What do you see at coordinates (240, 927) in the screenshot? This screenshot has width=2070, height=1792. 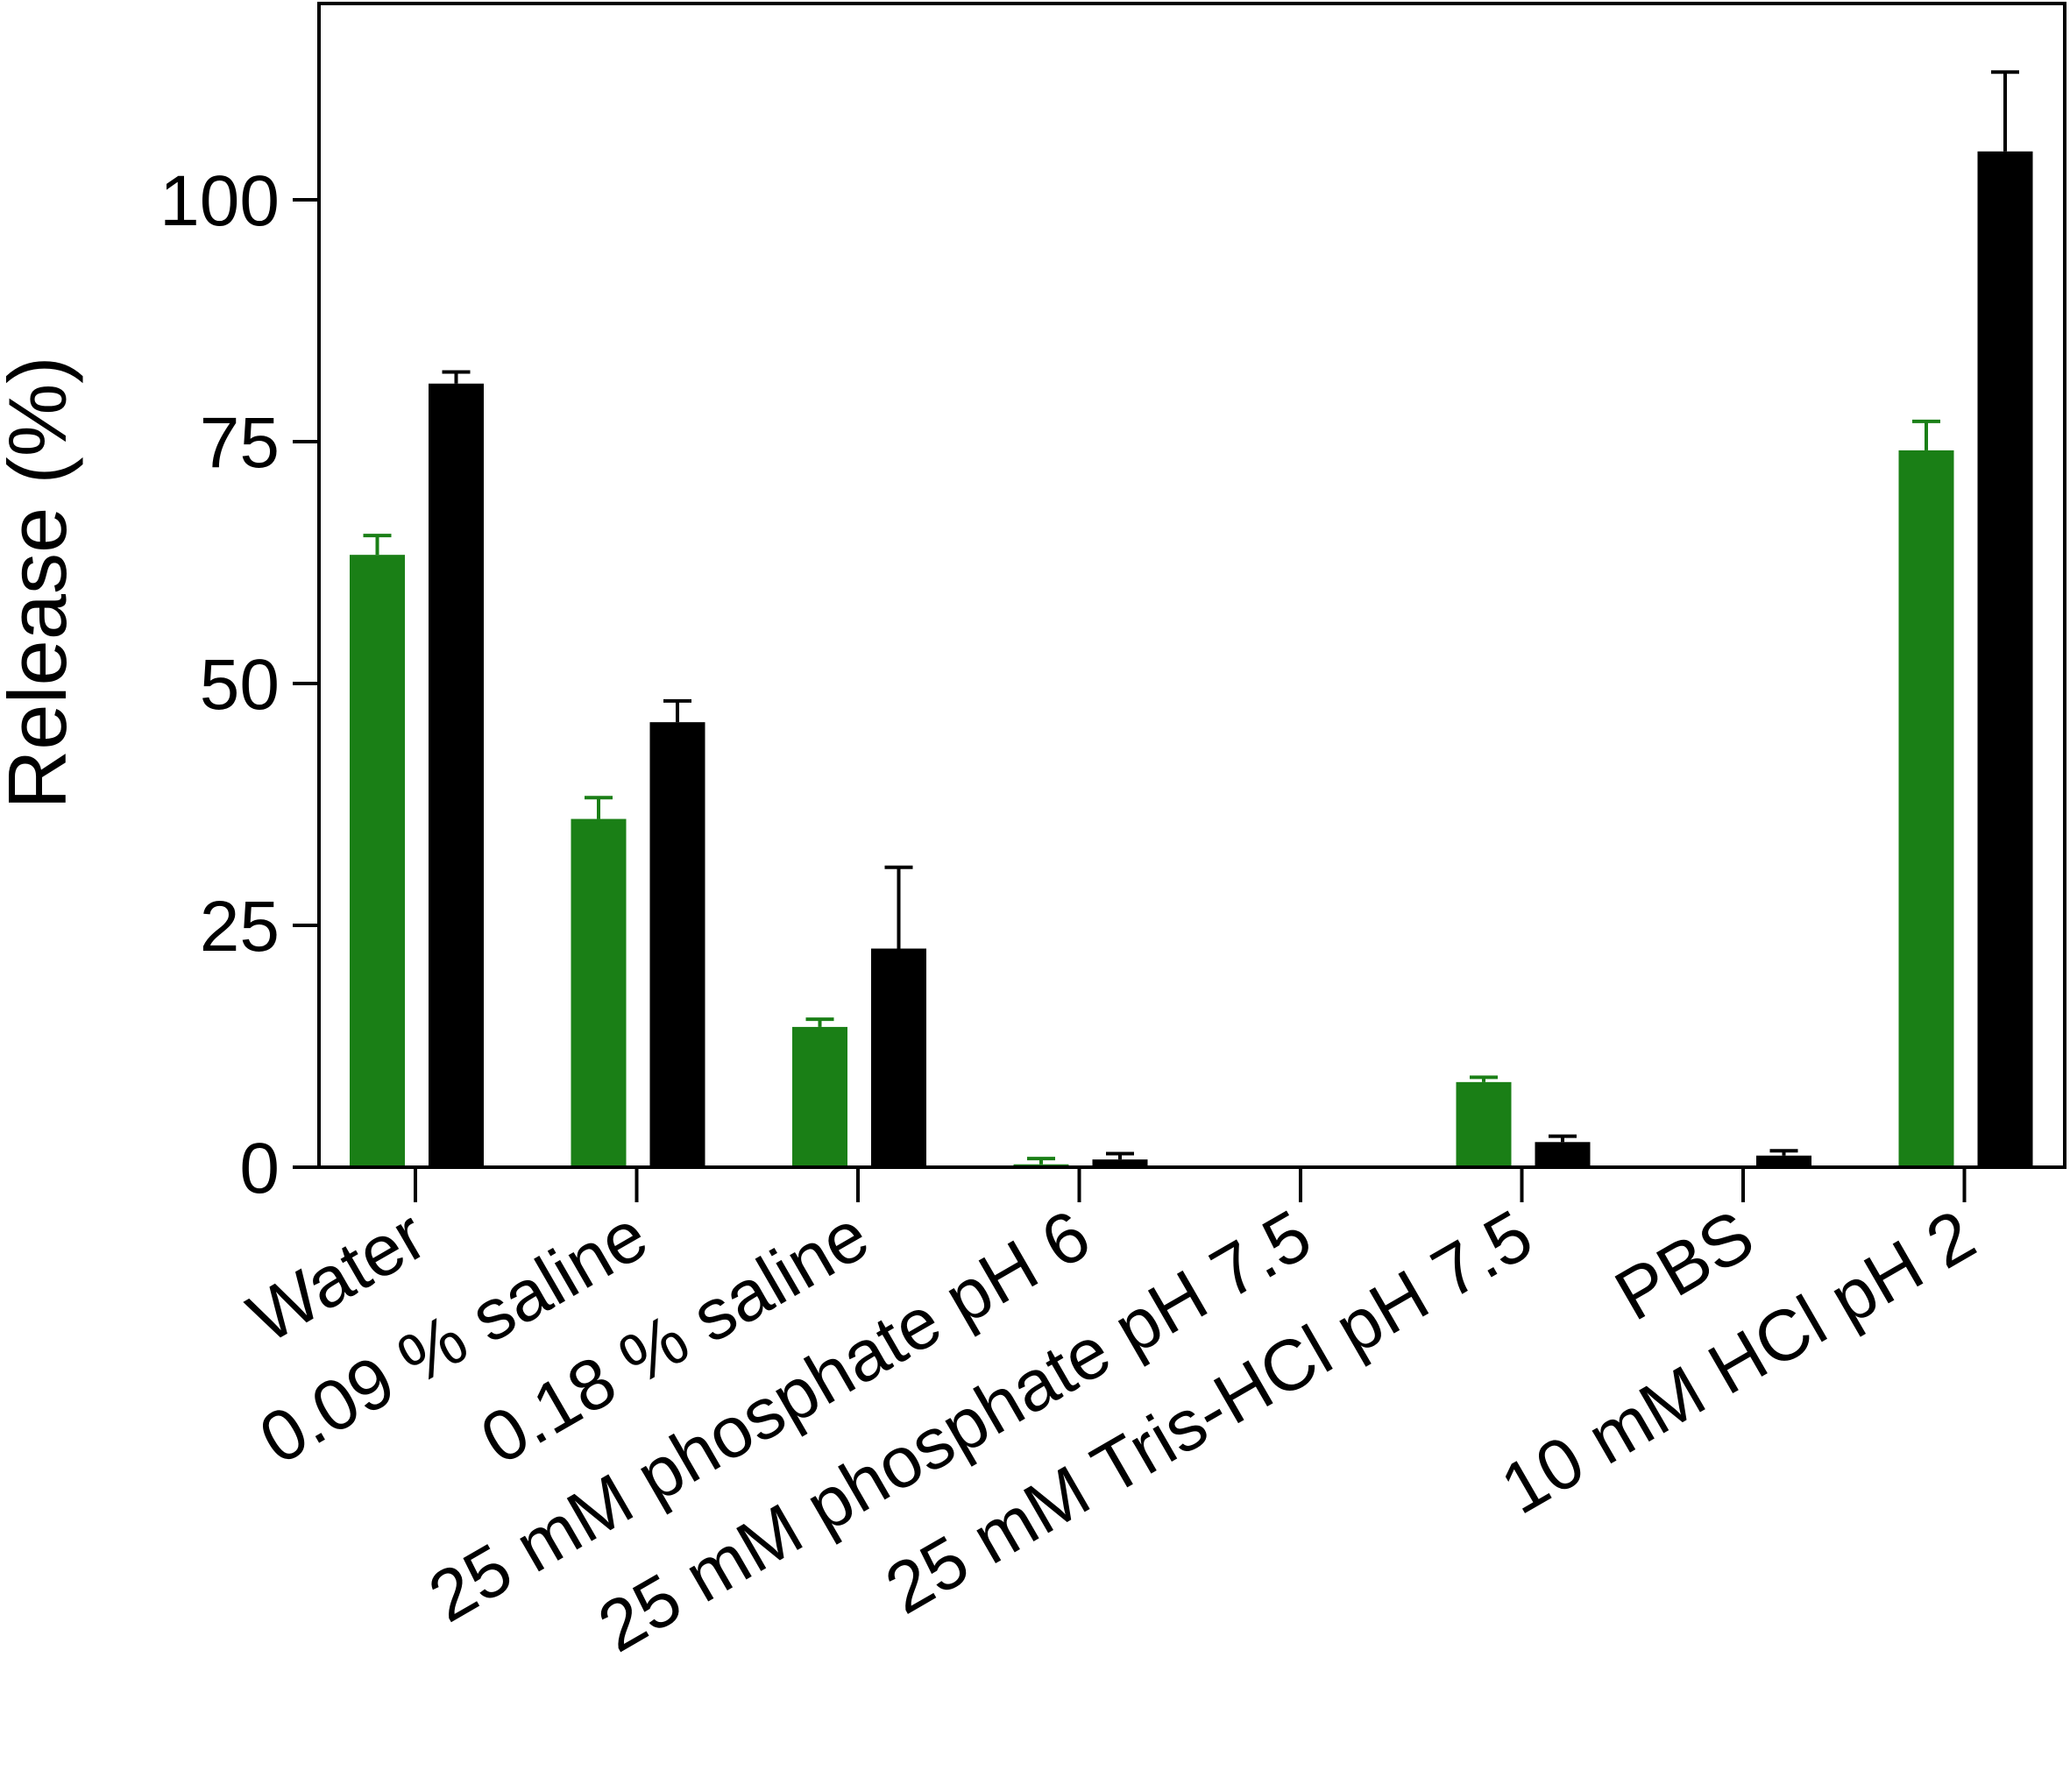 I see `y-tick-label: 25` at bounding box center [240, 927].